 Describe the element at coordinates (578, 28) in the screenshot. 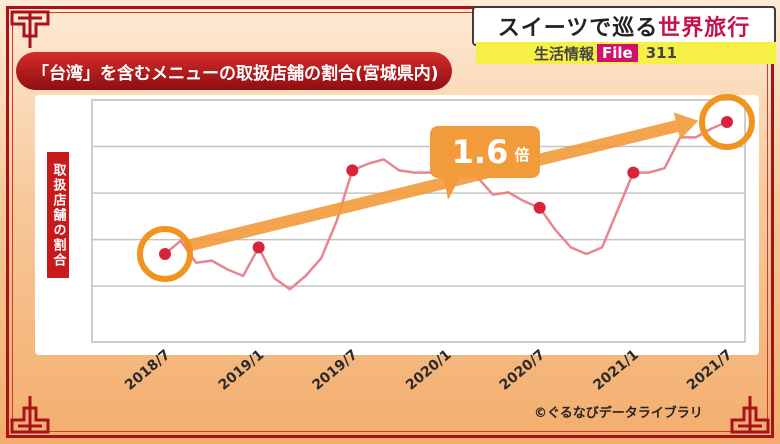

I see `series-title-main: スイーツで巡る` at that location.